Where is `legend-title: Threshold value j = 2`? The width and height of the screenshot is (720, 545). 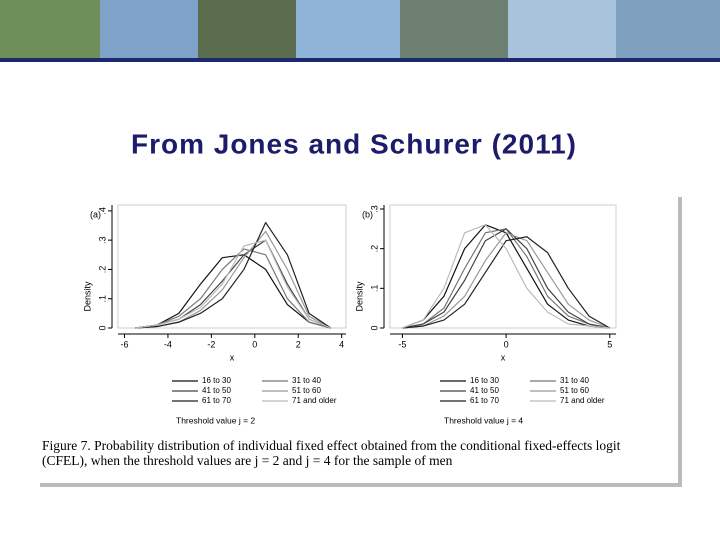 legend-title: Threshold value j = 2 is located at coordinates (215, 420).